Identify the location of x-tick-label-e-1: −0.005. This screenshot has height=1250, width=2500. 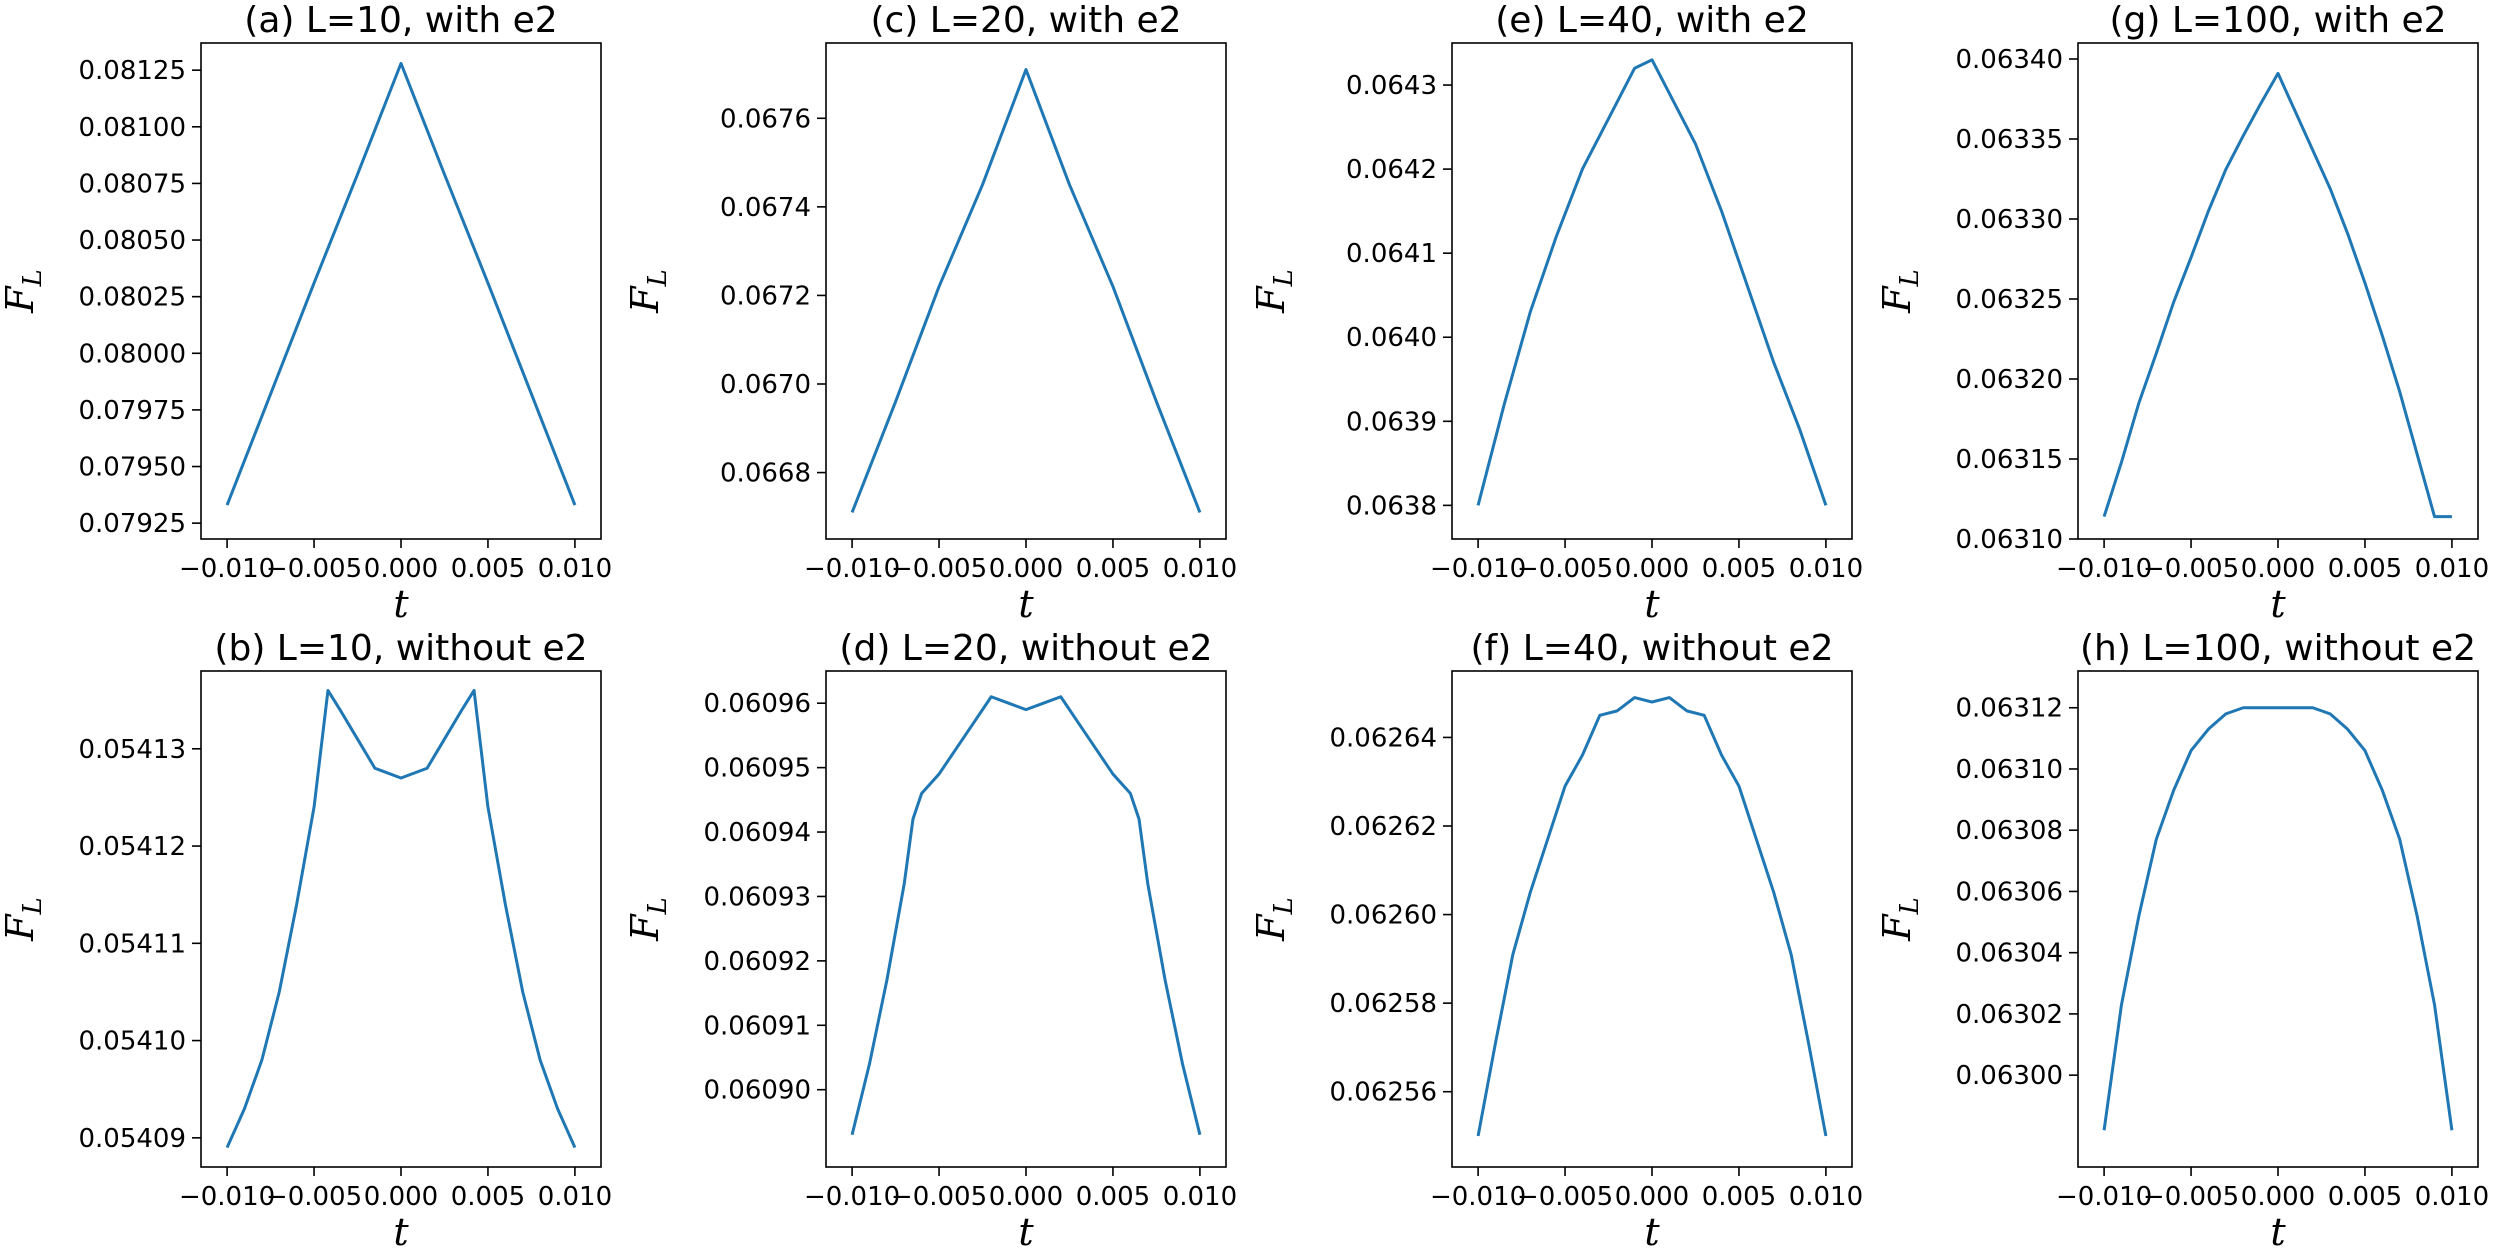
(1565, 569).